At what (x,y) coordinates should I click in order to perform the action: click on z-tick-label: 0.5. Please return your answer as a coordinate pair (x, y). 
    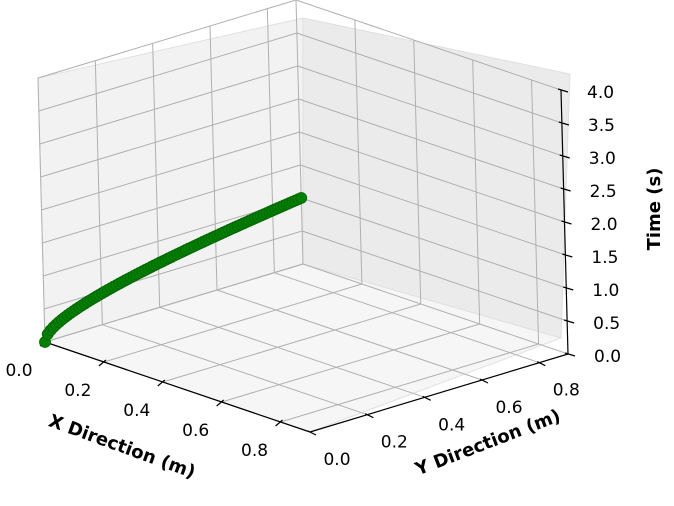
    Looking at the image, I should click on (606, 324).